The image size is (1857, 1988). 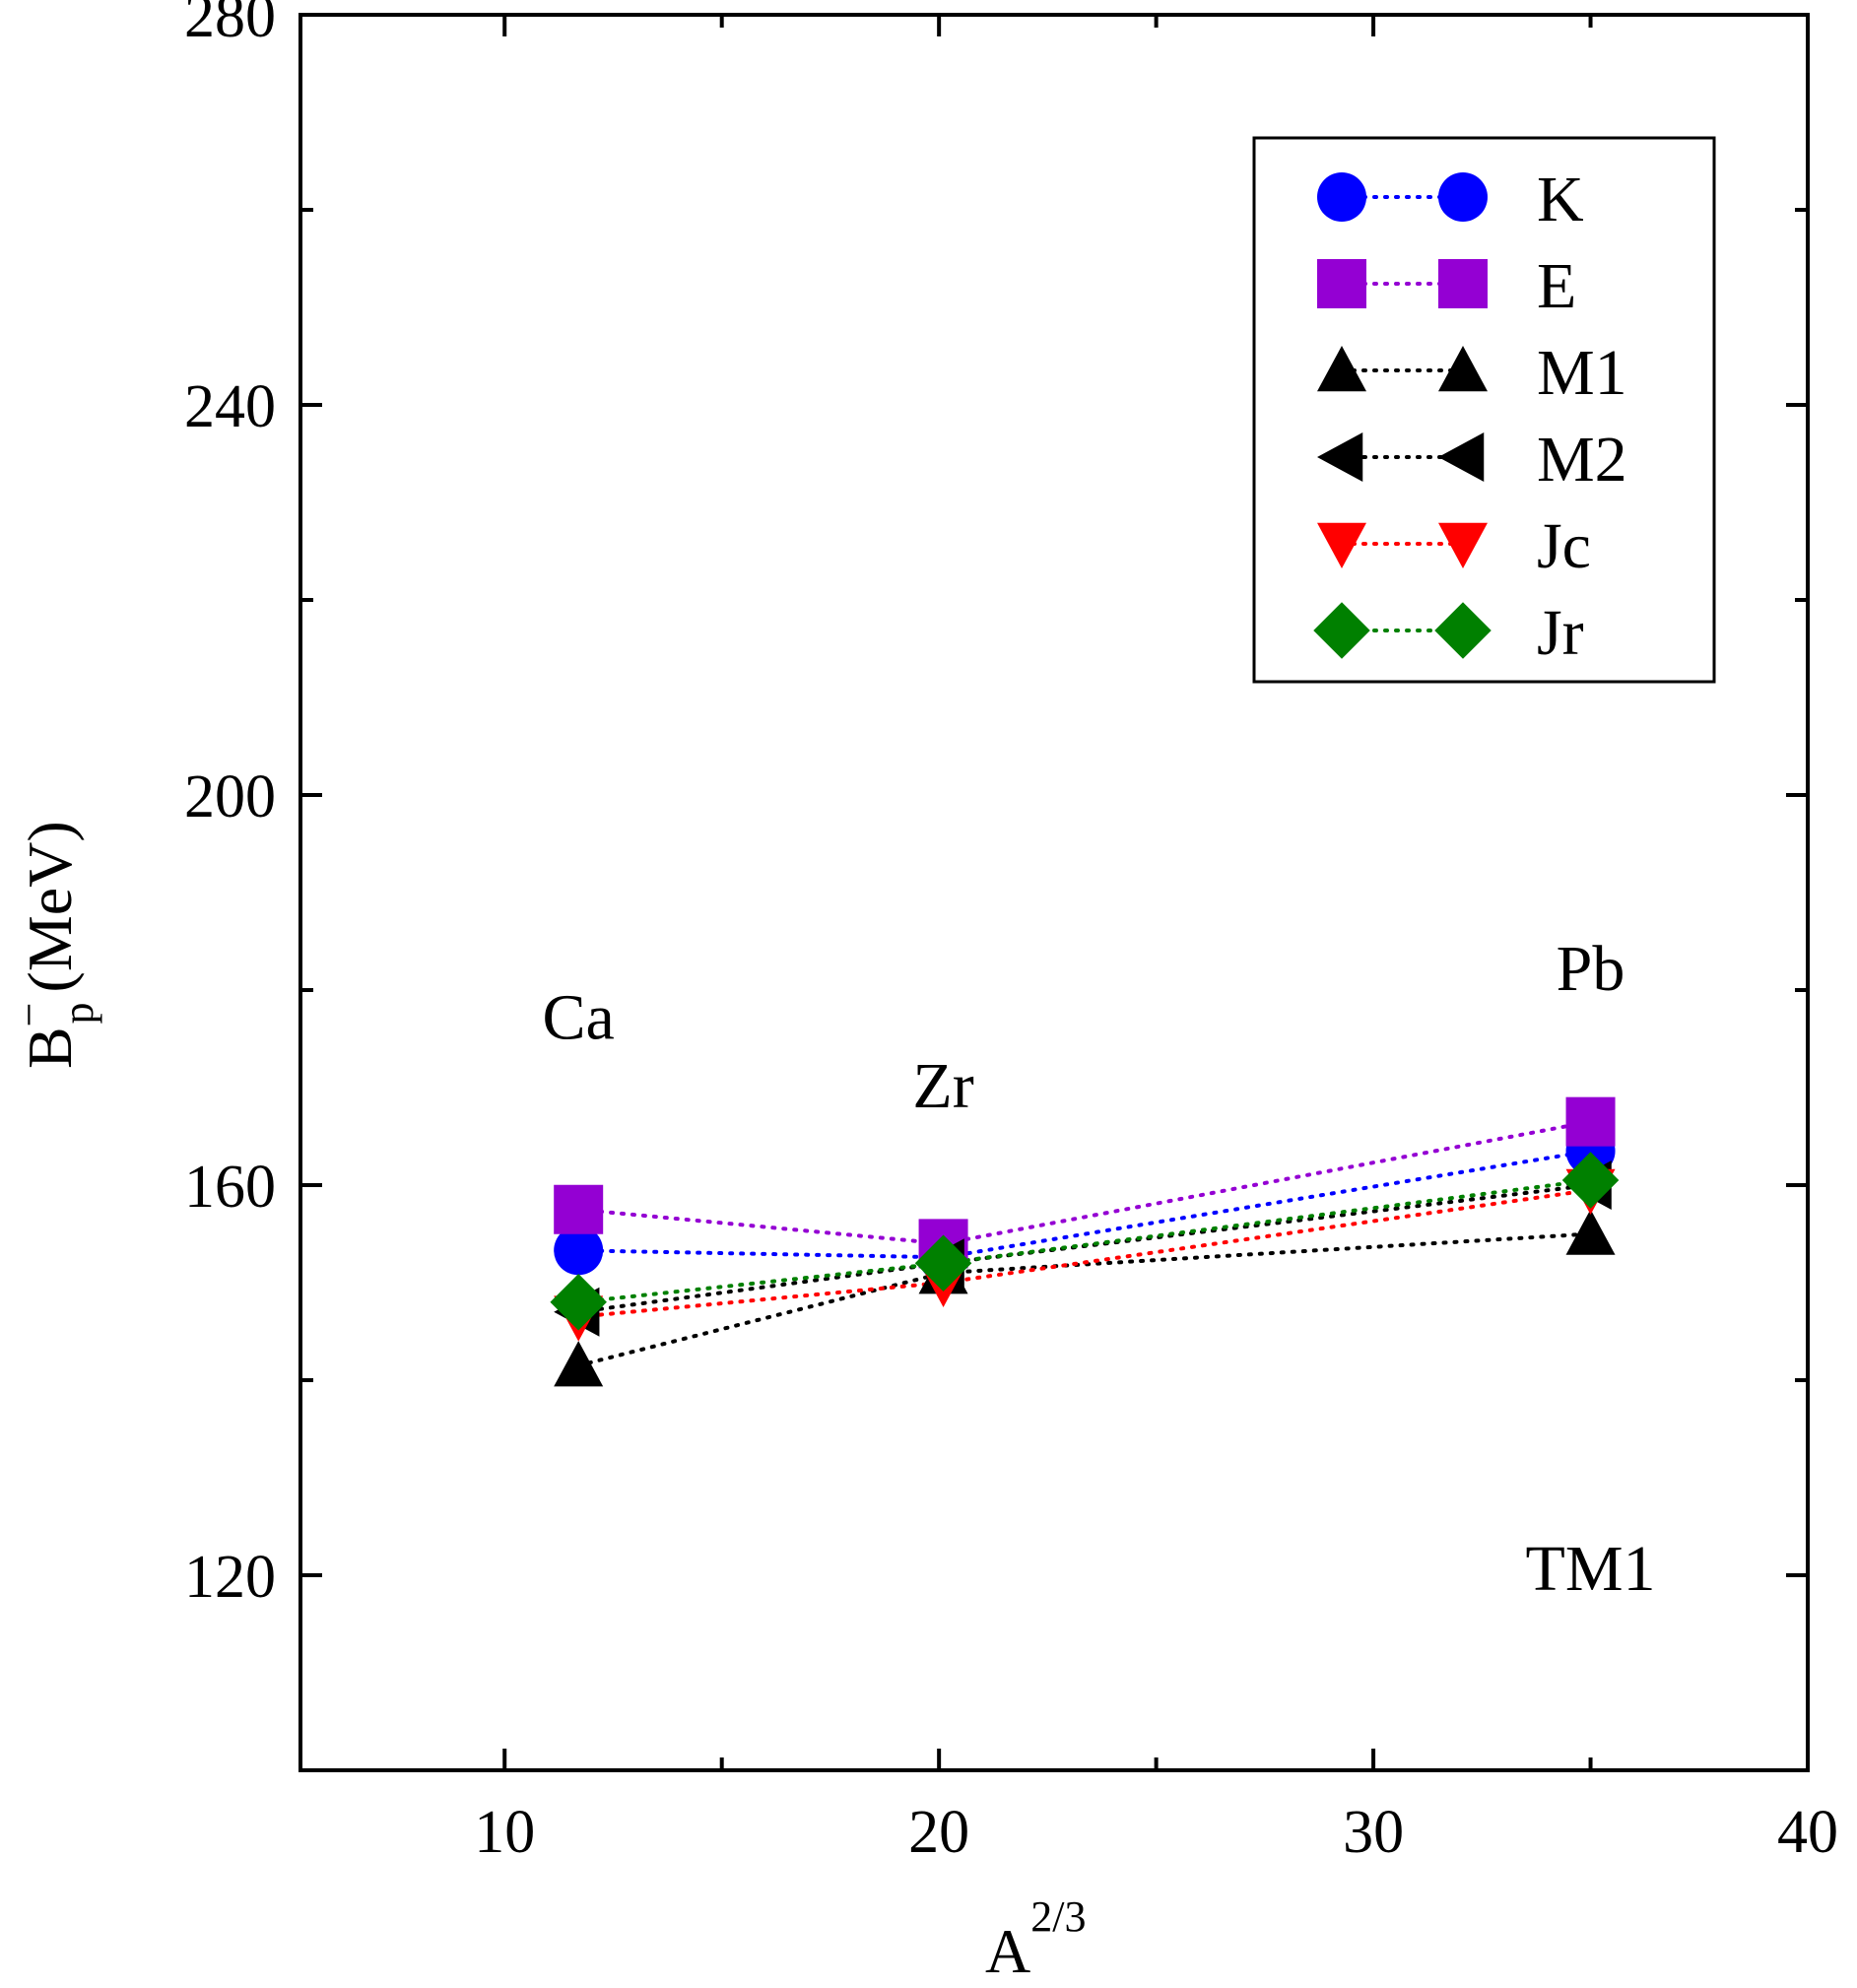 What do you see at coordinates (50, 906) in the screenshot?
I see `y-axis-title-unit: (MeV)` at bounding box center [50, 906].